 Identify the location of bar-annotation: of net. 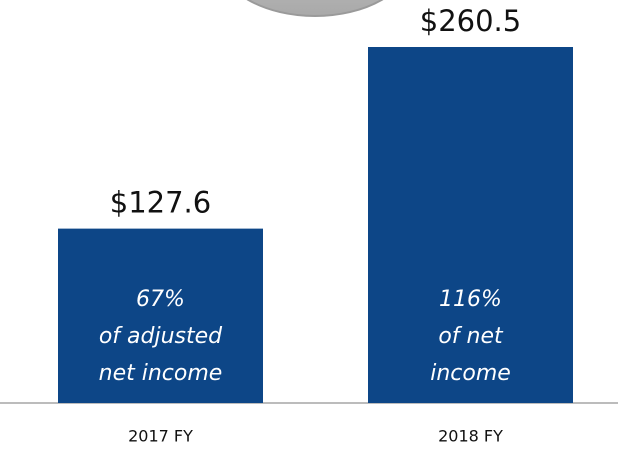
(471, 336).